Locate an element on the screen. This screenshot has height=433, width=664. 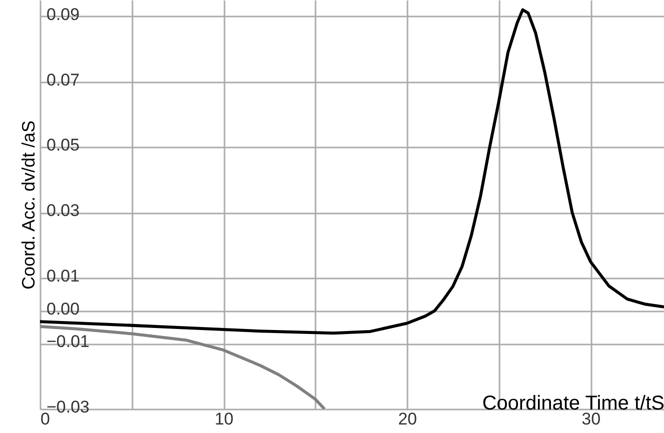
x-tick-label: 20 is located at coordinates (408, 419).